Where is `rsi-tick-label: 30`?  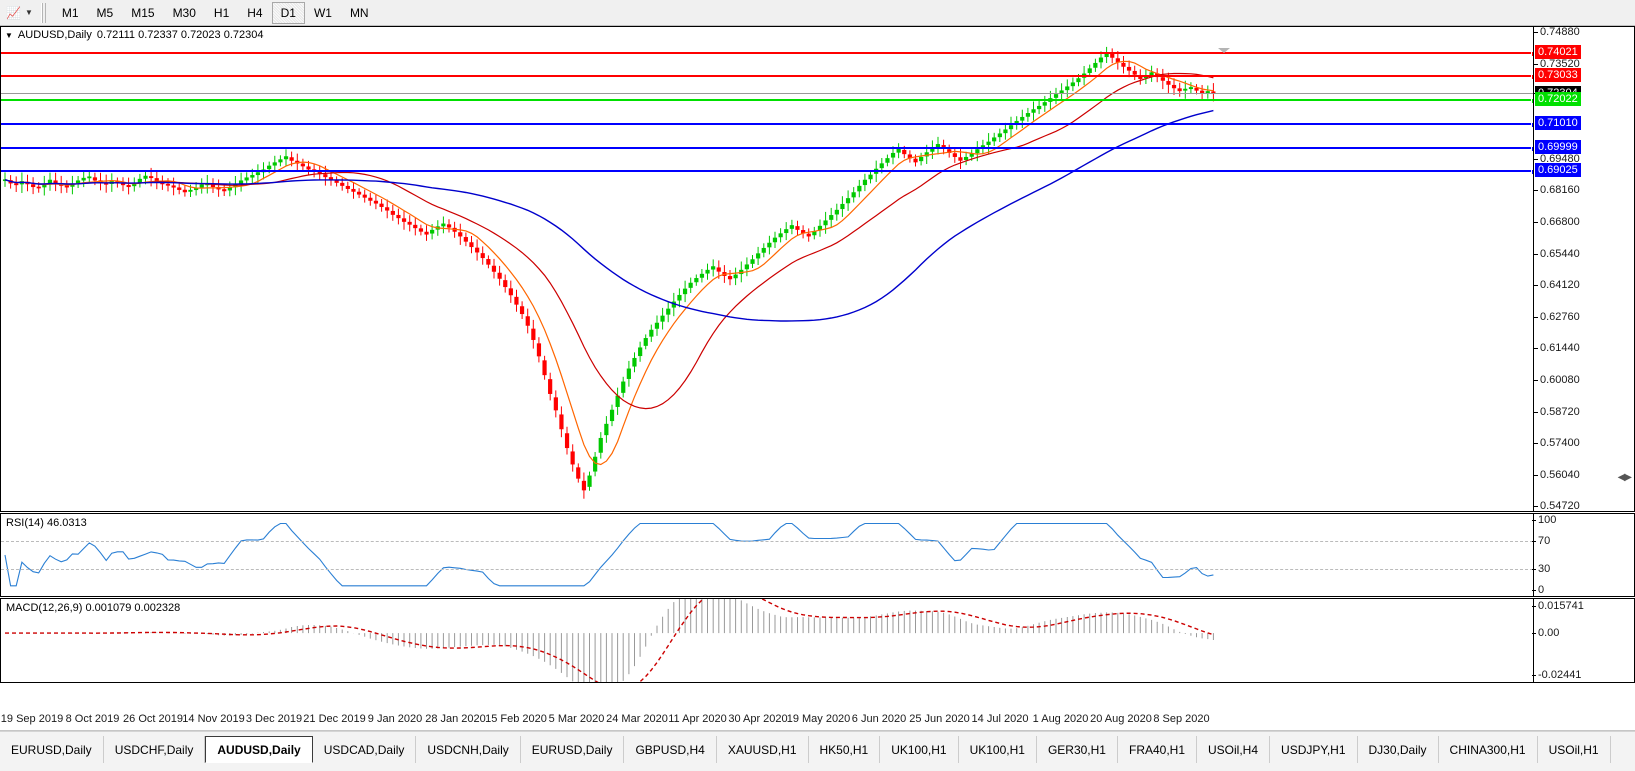 rsi-tick-label: 30 is located at coordinates (1541, 569).